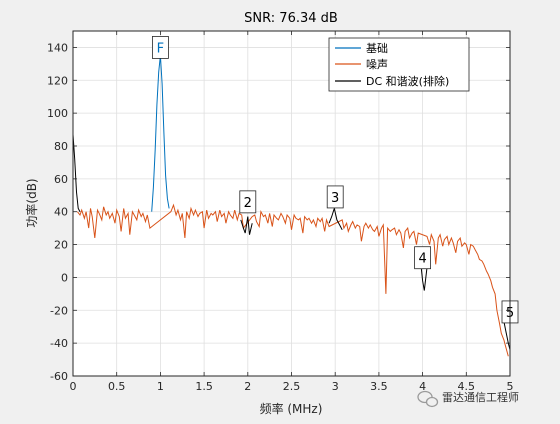 This screenshot has height=424, width=560. Describe the element at coordinates (57, 80) in the screenshot. I see `y-tick-label: 120` at that location.